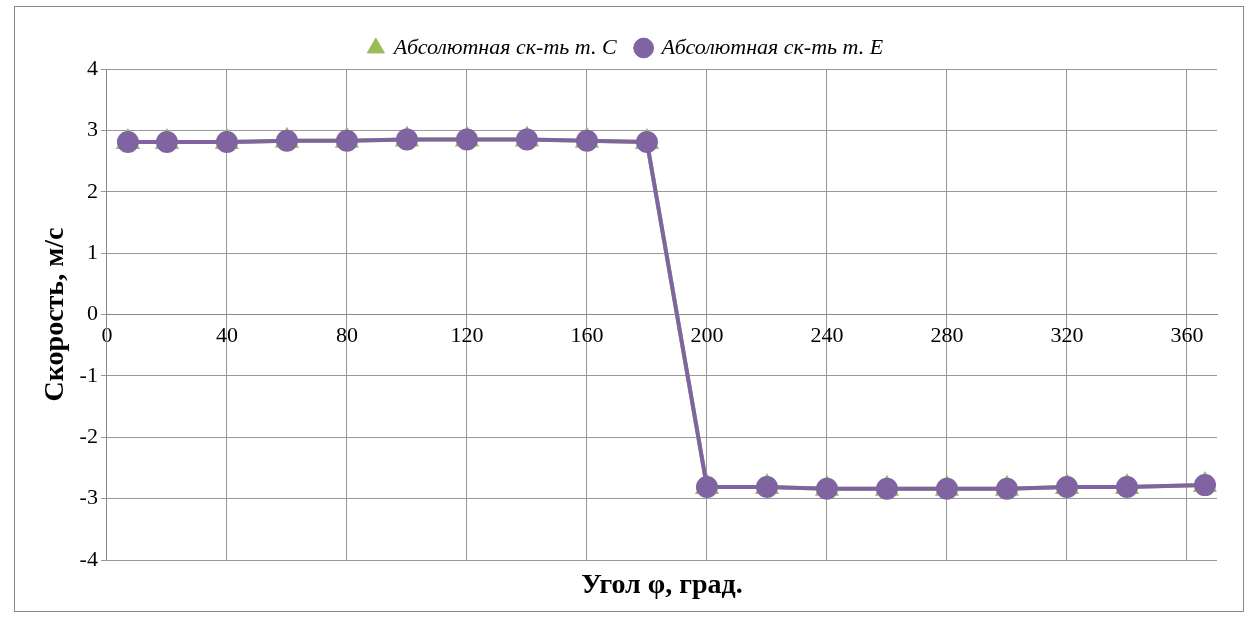  What do you see at coordinates (92, 313) in the screenshot?
I see `y-tick-label: 0` at bounding box center [92, 313].